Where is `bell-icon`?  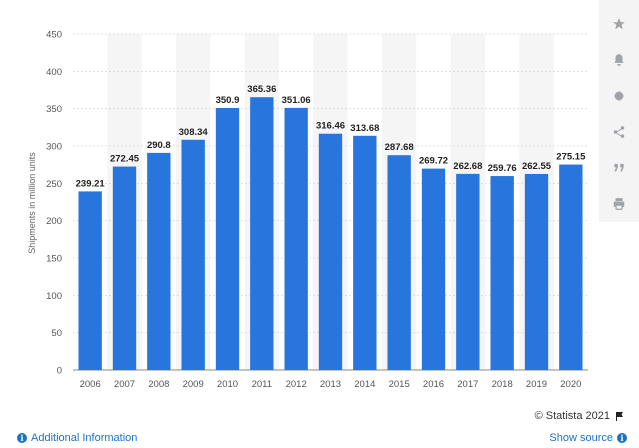 bell-icon is located at coordinates (619, 60).